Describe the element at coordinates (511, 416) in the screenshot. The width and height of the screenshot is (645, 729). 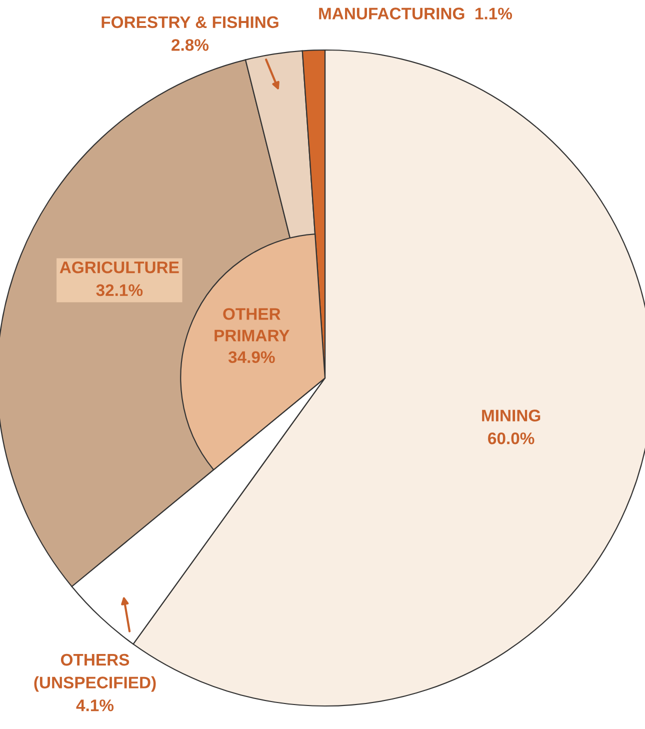
I see `slice-label: MINING` at that location.